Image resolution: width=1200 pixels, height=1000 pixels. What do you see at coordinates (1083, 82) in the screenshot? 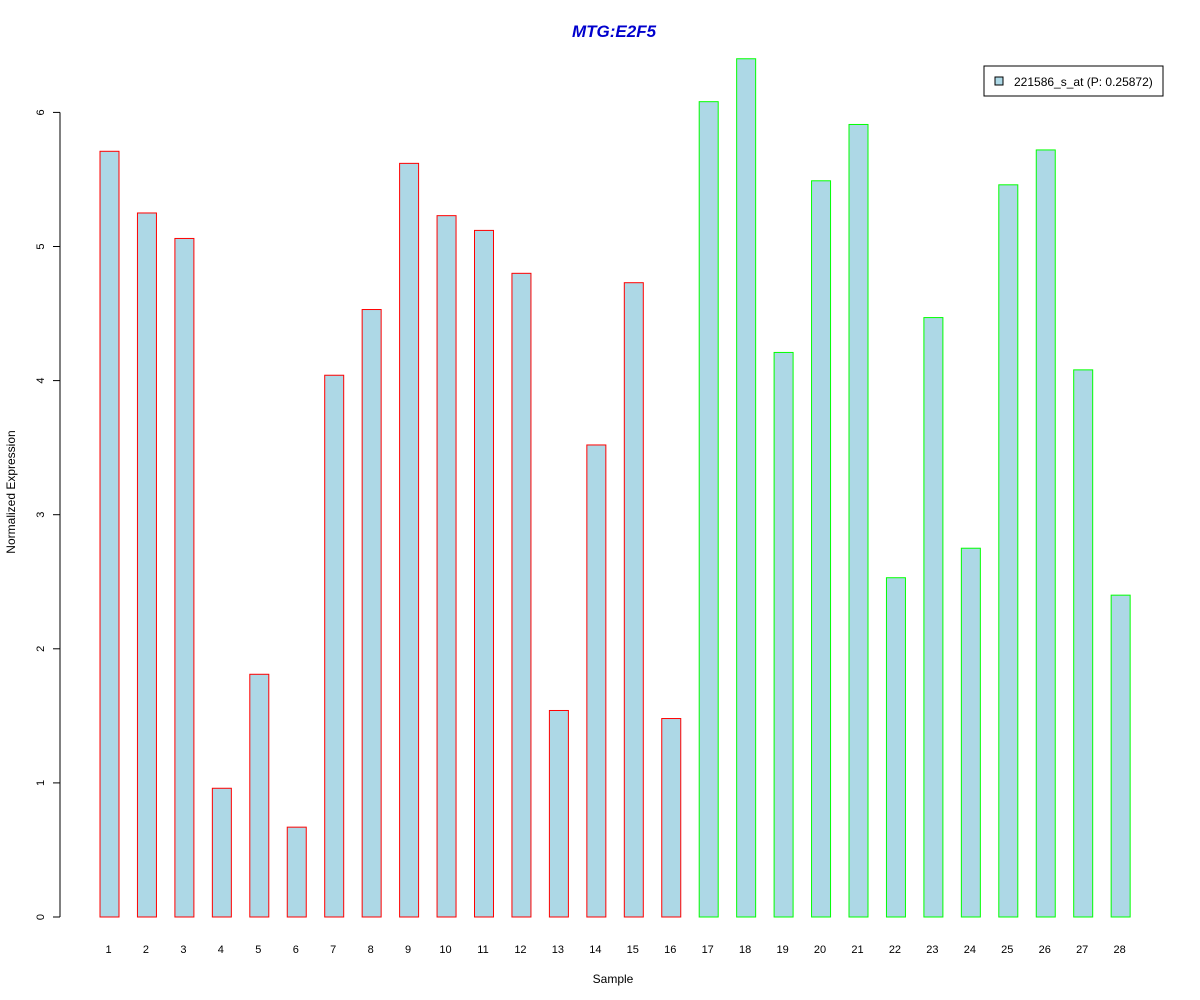
I see `legend-label: 221586_s_at (P: 0.25872)` at bounding box center [1083, 82].